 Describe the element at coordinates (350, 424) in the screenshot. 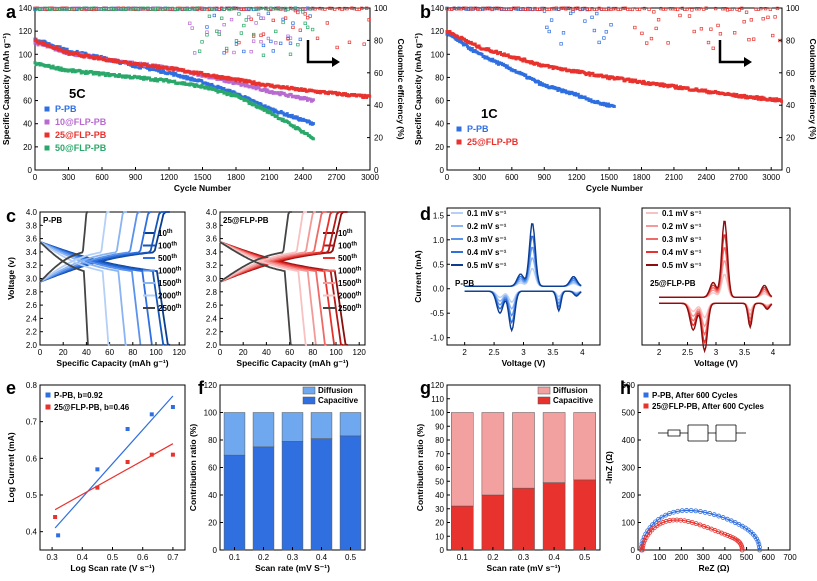

I see `bar-diffusion-0.5` at that location.